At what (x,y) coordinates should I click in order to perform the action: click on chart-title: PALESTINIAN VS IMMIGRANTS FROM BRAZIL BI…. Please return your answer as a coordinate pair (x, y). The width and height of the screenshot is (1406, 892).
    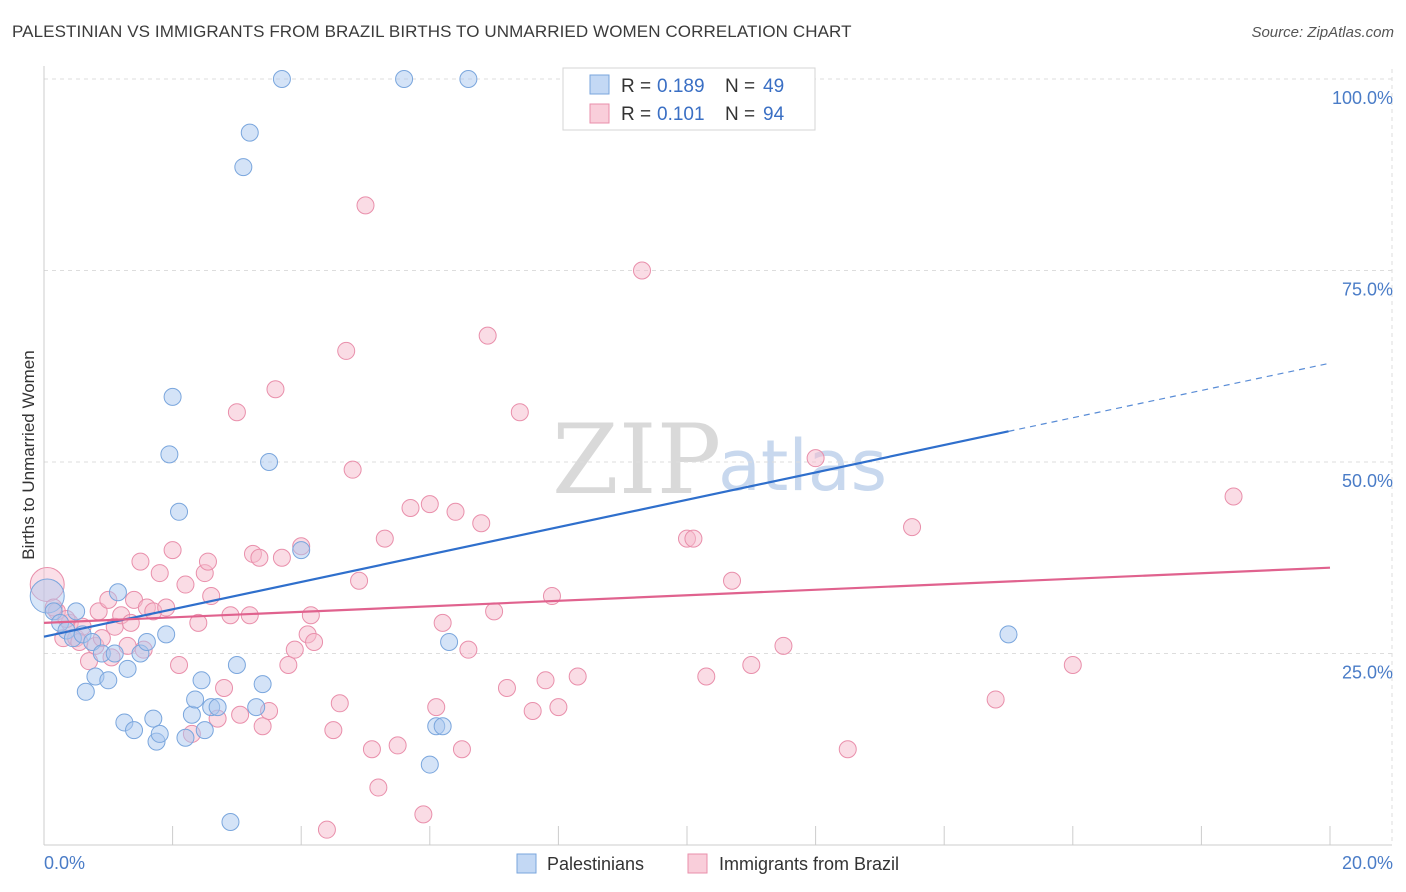
    Looking at the image, I should click on (432, 31).